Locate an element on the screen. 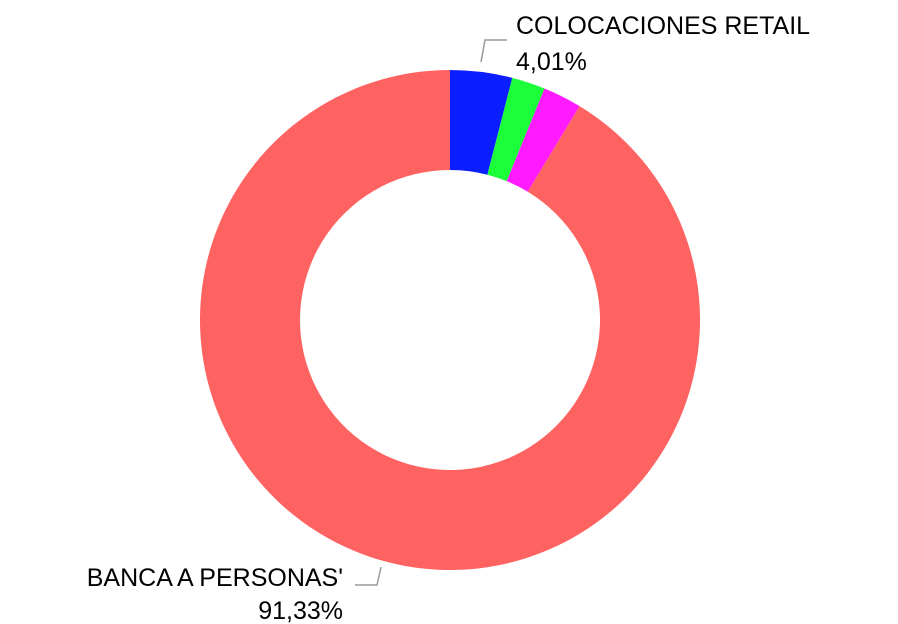  segment-label: BANCA A PERSONAS' is located at coordinates (215, 578).